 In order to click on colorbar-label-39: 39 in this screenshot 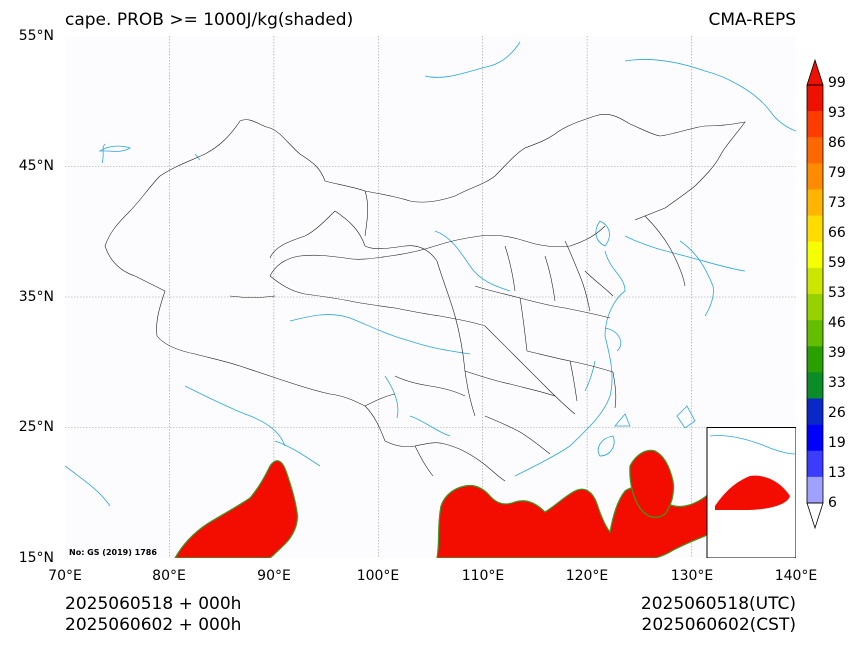, I will do `click(837, 353)`.